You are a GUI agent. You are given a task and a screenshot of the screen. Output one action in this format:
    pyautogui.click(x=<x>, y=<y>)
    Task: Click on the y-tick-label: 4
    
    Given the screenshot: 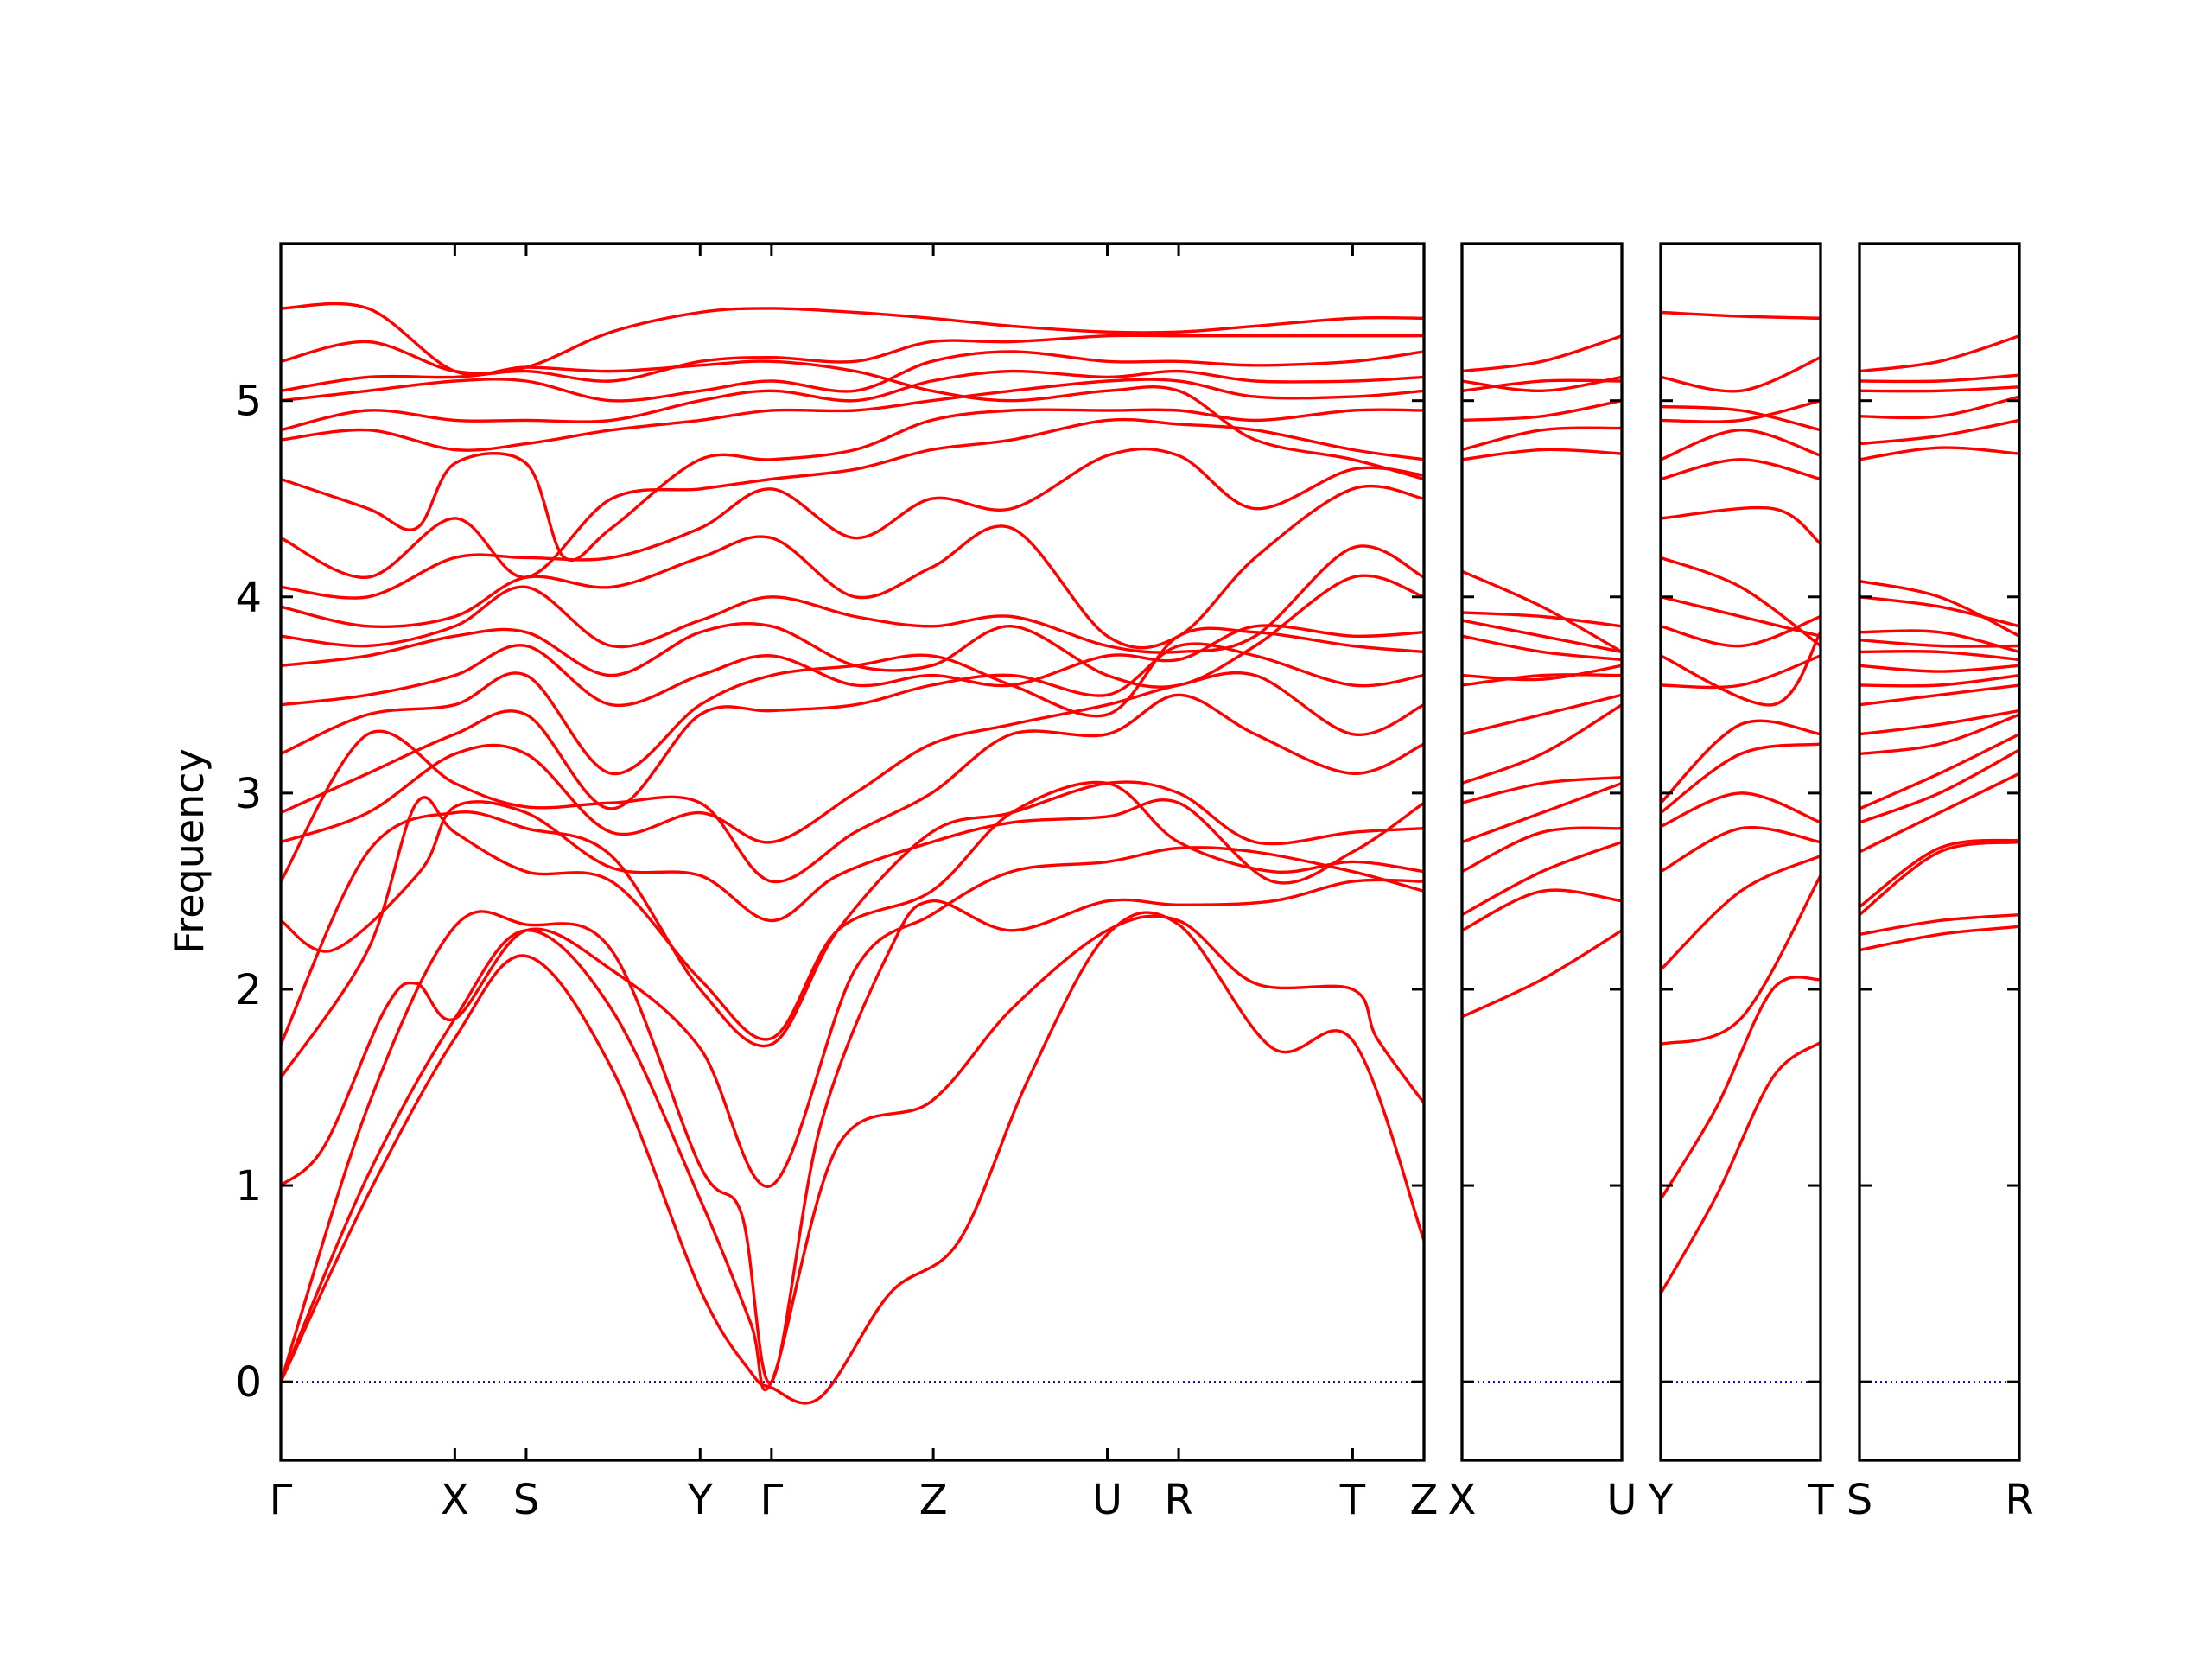 What is the action you would take?
    pyautogui.click(x=248, y=598)
    